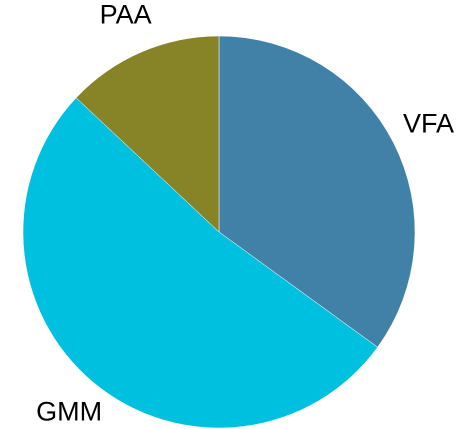  What do you see at coordinates (69, 411) in the screenshot?
I see `slice-label: GMM` at bounding box center [69, 411].